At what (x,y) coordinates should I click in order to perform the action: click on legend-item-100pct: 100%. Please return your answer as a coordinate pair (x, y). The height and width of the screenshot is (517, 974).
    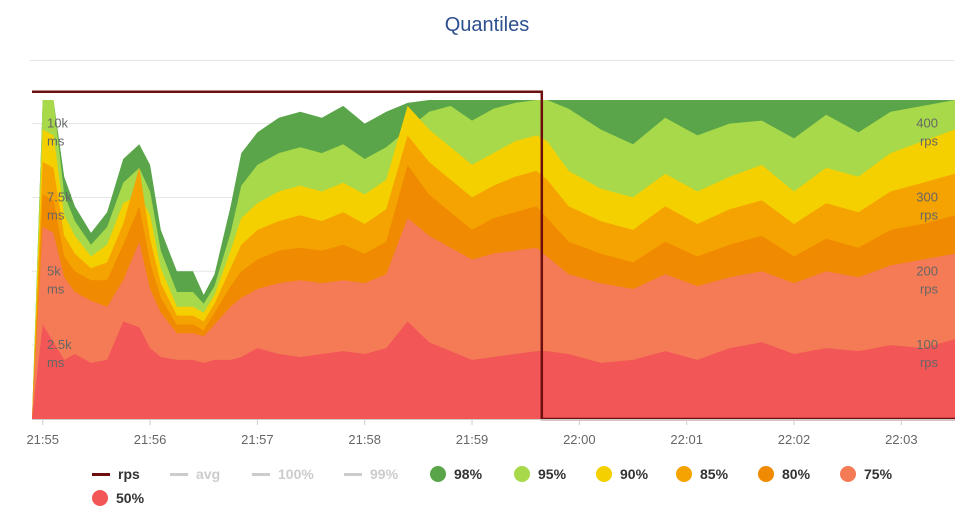
    Looking at the image, I should click on (283, 474).